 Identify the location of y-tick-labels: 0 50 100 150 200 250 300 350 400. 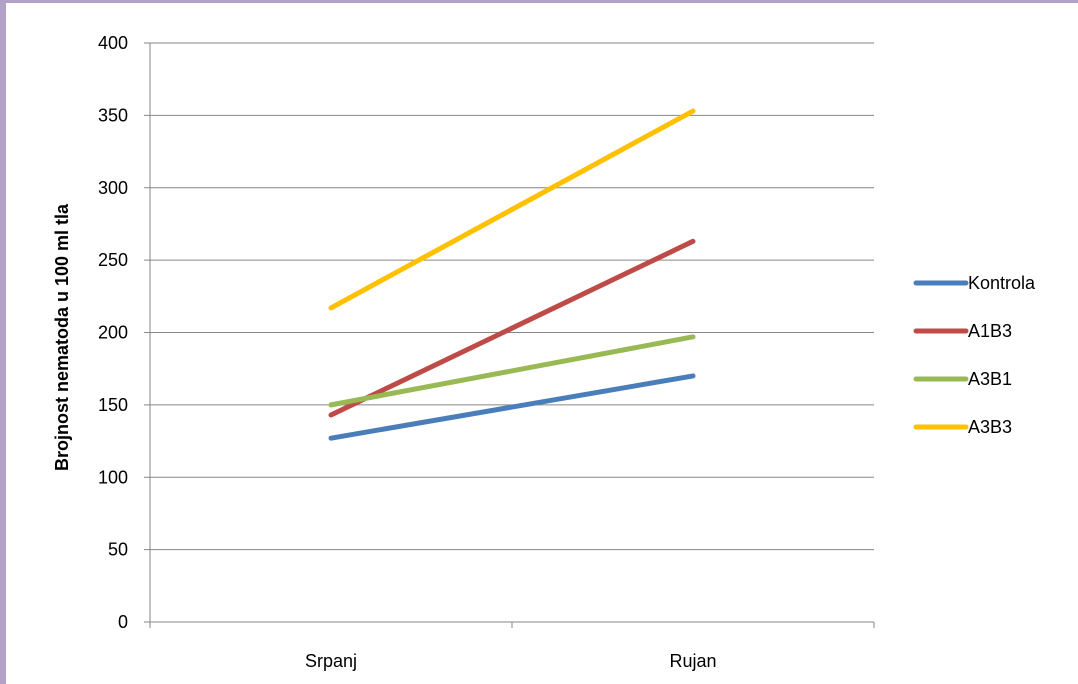
(113, 332).